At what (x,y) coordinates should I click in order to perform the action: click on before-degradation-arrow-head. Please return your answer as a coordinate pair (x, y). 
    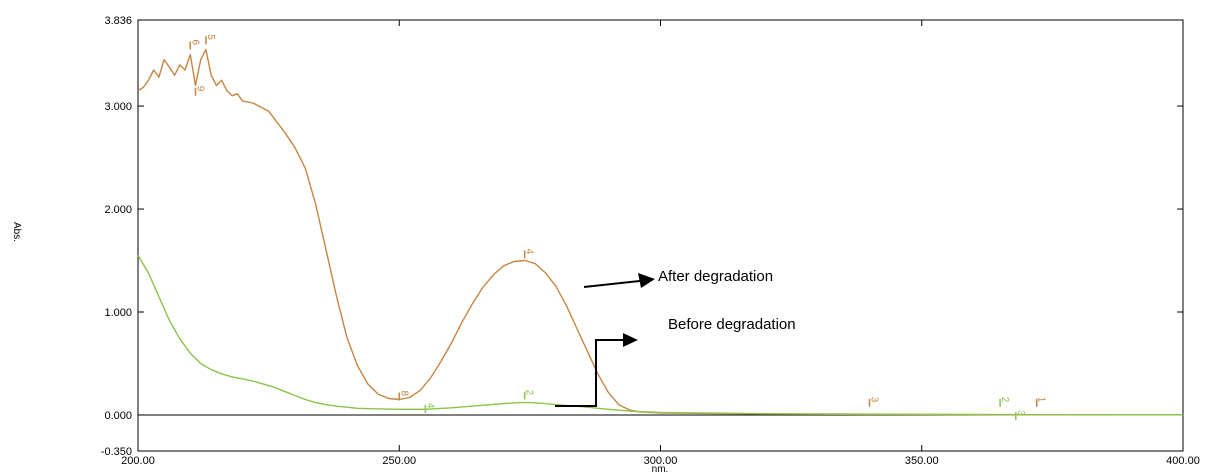
    Looking at the image, I should click on (630, 340).